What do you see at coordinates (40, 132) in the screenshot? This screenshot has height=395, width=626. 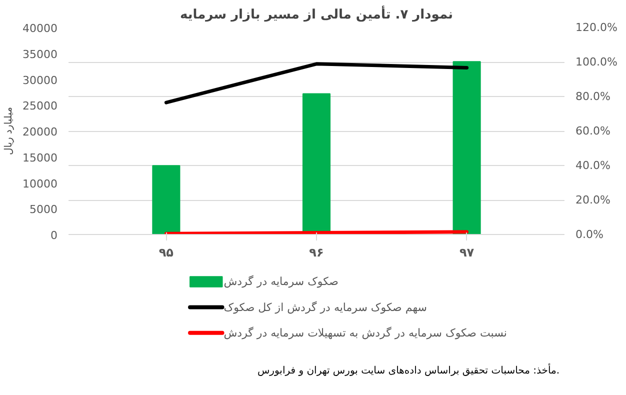 I see `y-tick-label: 20000` at bounding box center [40, 132].